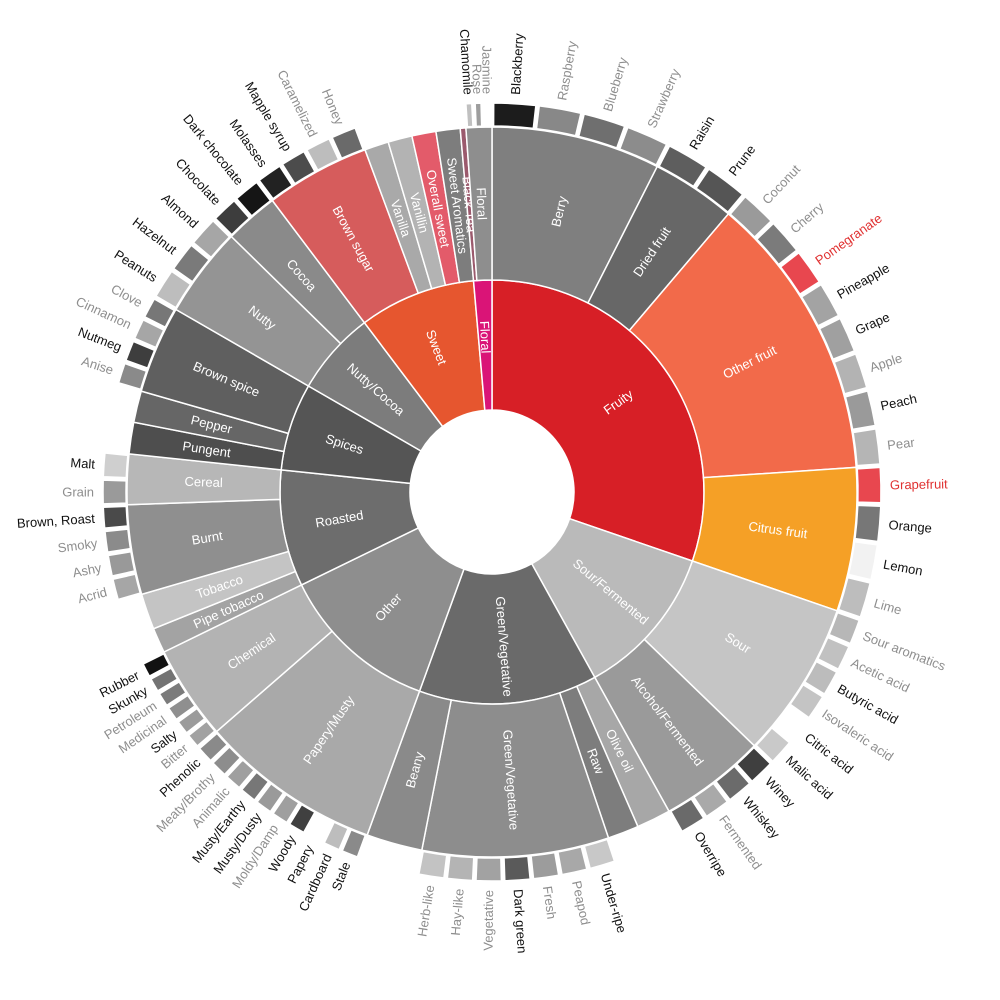  What do you see at coordinates (121, 563) in the screenshot?
I see `segment-leaf-ashy` at bounding box center [121, 563].